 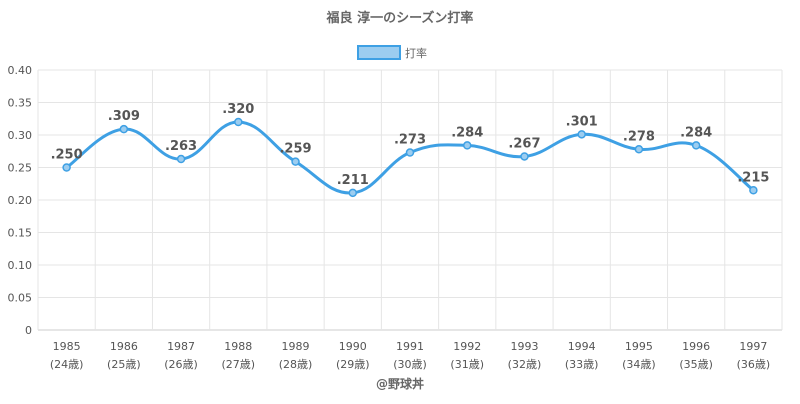 What do you see at coordinates (238, 109) in the screenshot?
I see `data-label: .320` at bounding box center [238, 109].